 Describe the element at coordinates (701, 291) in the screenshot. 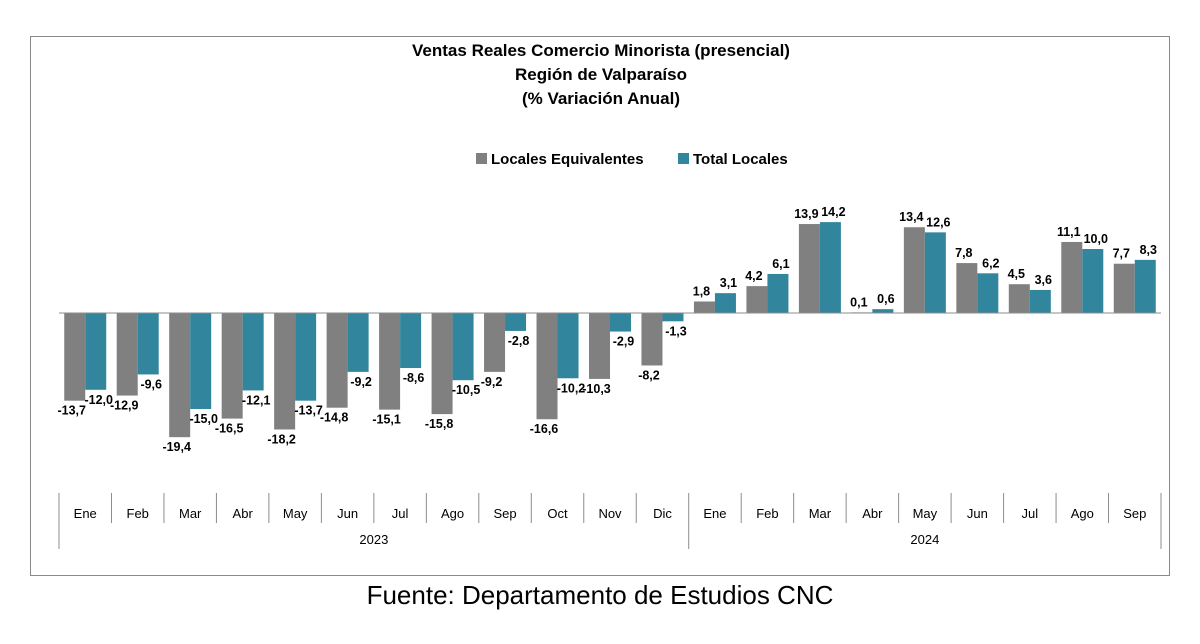

I see `data-label-0-12: 1,8` at that location.